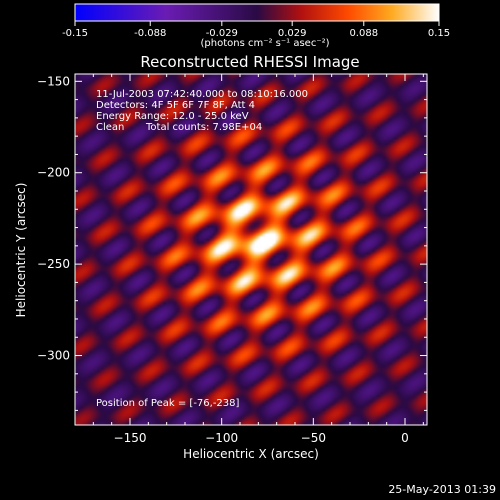 This screenshot has width=500, height=500. Describe the element at coordinates (257, 12) in the screenshot. I see `colorbar` at that location.